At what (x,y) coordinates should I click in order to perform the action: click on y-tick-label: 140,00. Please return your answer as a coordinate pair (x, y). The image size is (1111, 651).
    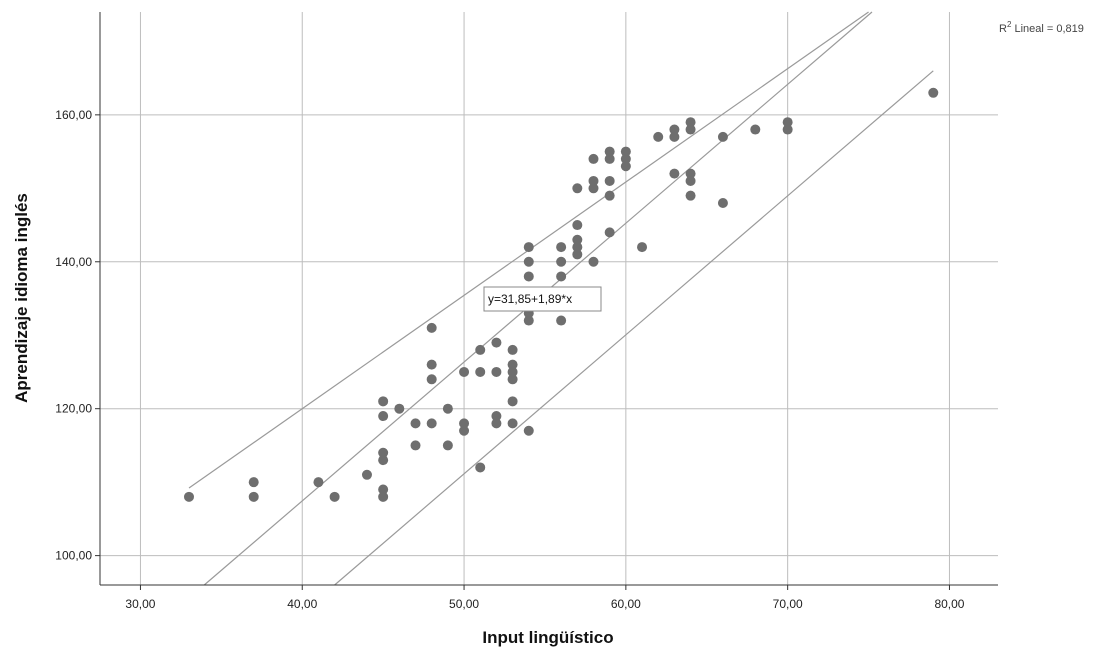
    Looking at the image, I should click on (73, 262).